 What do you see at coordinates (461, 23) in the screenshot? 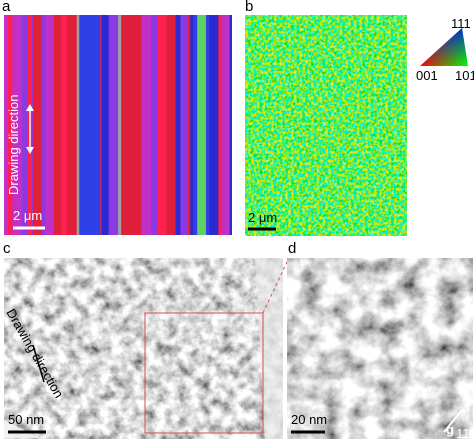
I see `legend-label: 111` at bounding box center [461, 23].